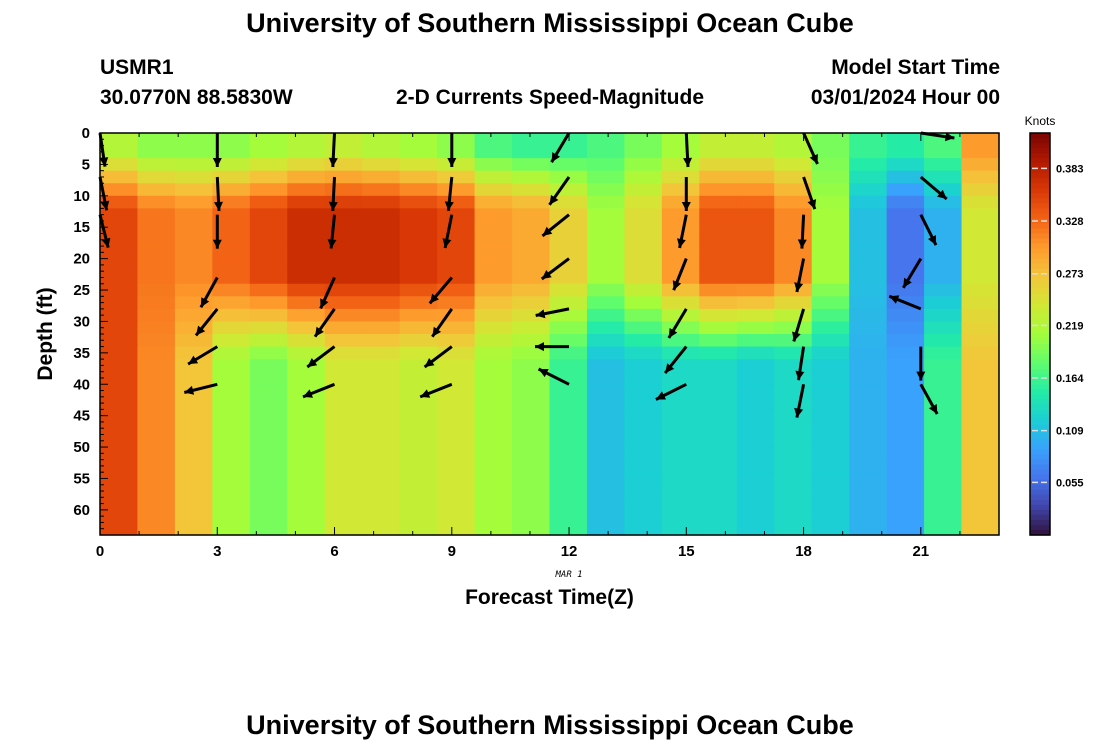  Describe the element at coordinates (1070, 483) in the screenshot. I see `colorbar-tick-label: 0.055` at that location.